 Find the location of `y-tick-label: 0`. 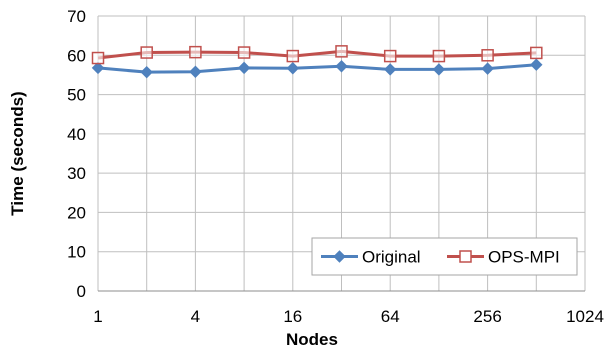

y-tick-label: 0 is located at coordinates (81, 291).